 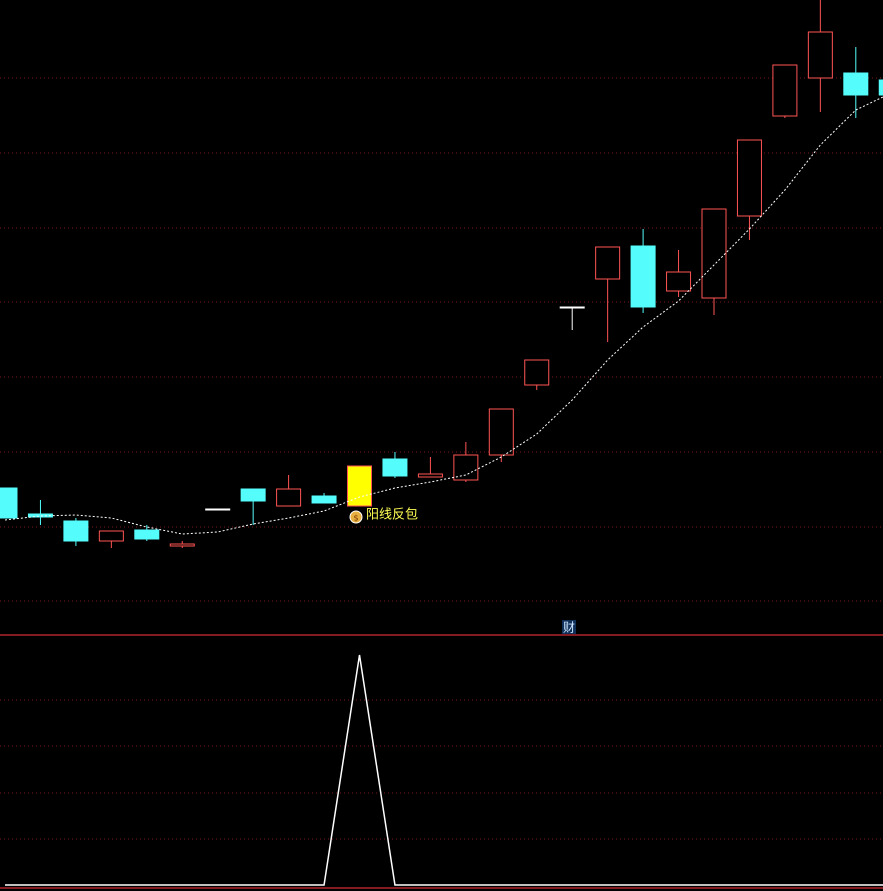 I want to click on indicator-label: 财, so click(x=569, y=628).